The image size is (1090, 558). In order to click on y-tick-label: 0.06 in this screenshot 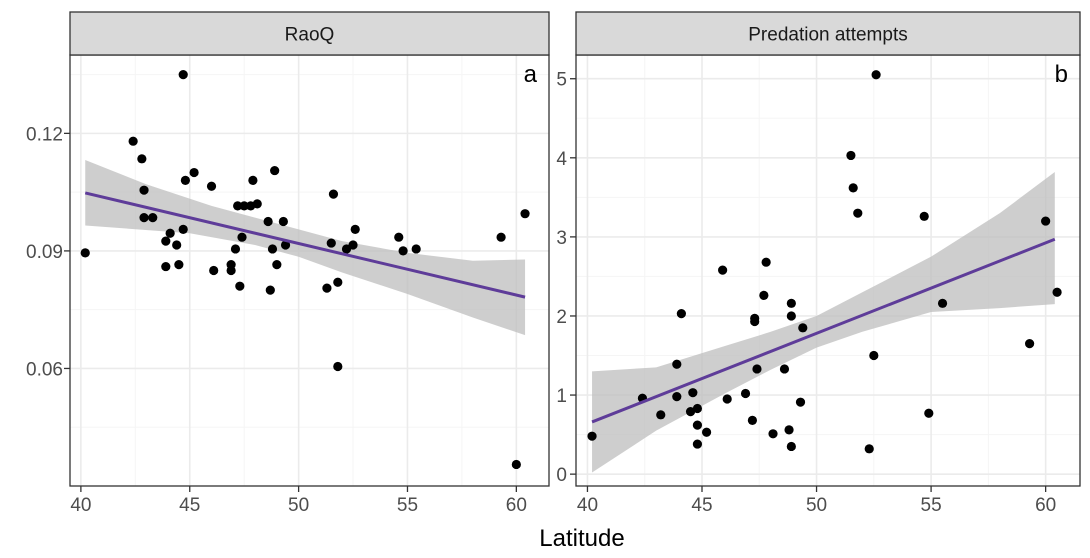, I will do `click(44, 369)`.